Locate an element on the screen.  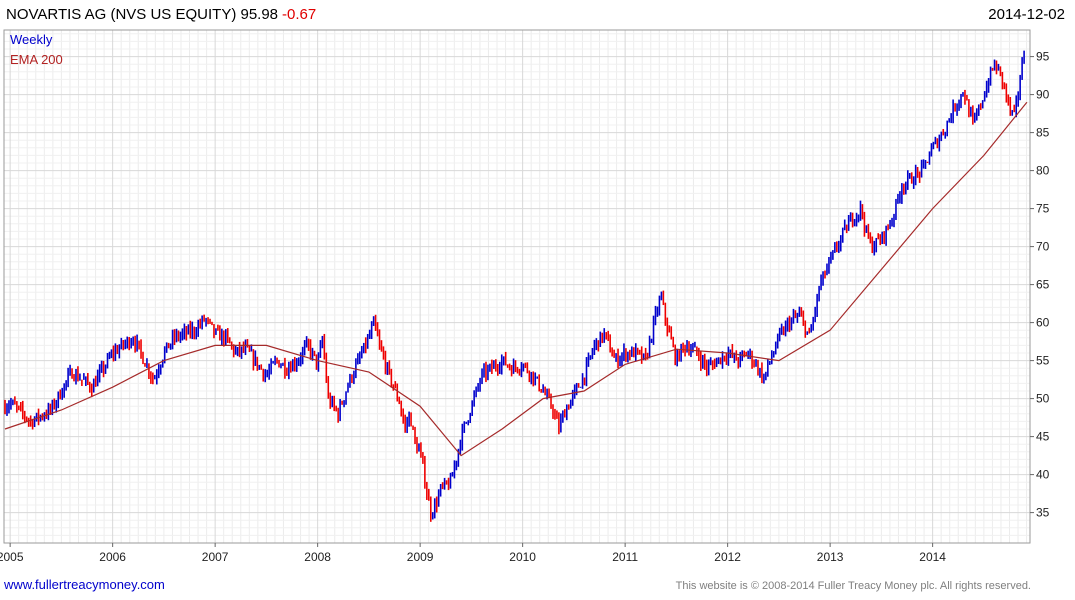
price-change: -0.67 is located at coordinates (299, 14).